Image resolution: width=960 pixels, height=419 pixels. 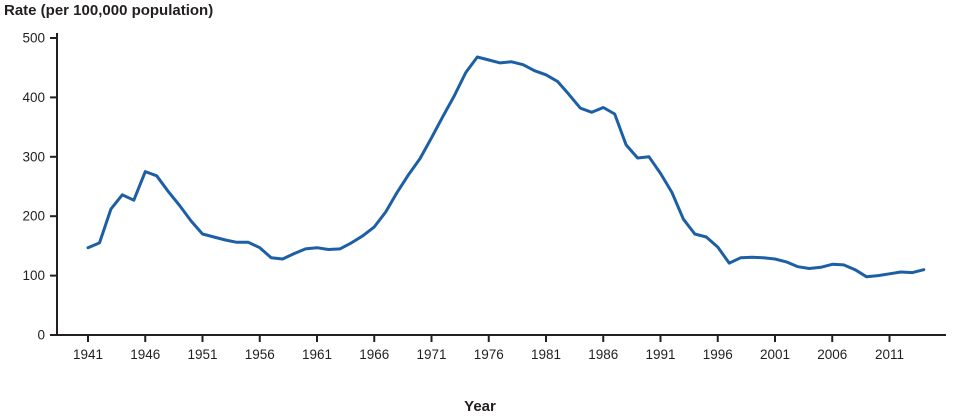 What do you see at coordinates (660, 354) in the screenshot?
I see `x-tick-label: 1991` at bounding box center [660, 354].